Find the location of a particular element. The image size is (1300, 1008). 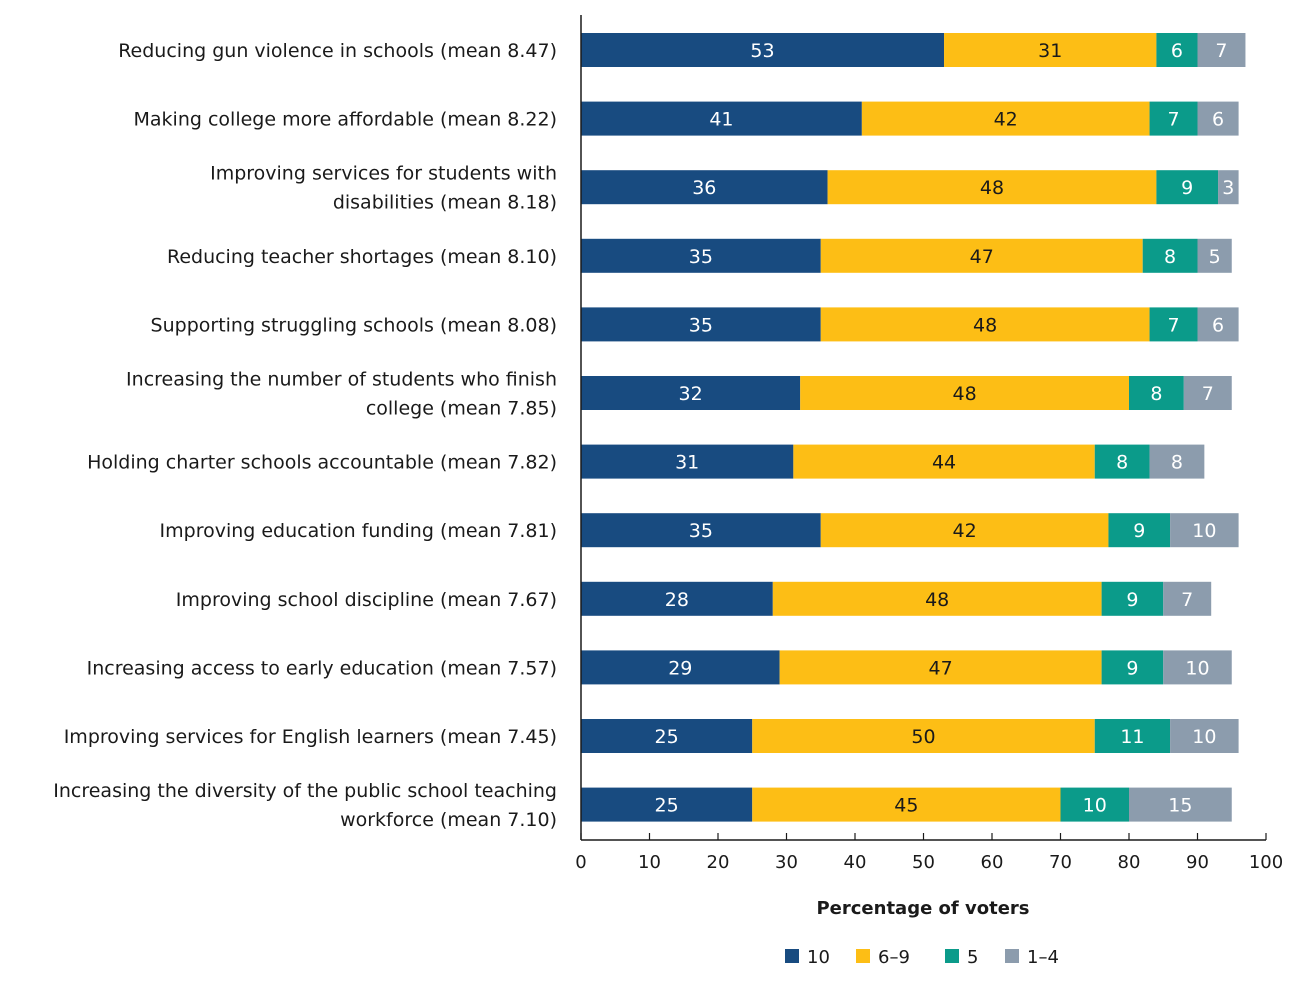

bar-value-label: 11 is located at coordinates (1132, 737).